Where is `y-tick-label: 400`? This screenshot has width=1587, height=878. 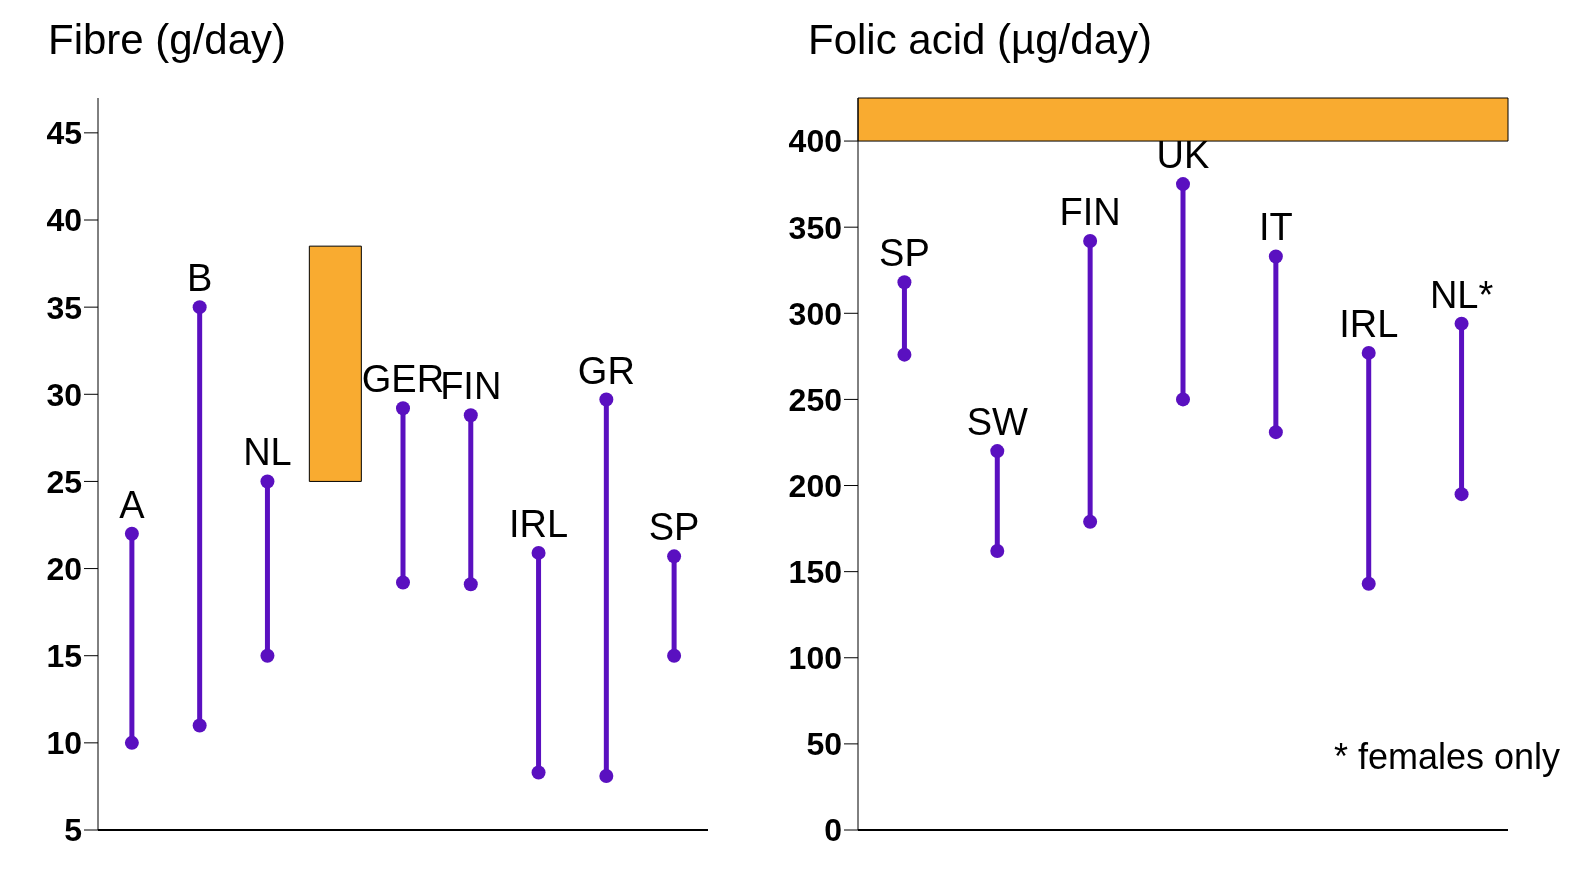 y-tick-label: 400 is located at coordinates (815, 141).